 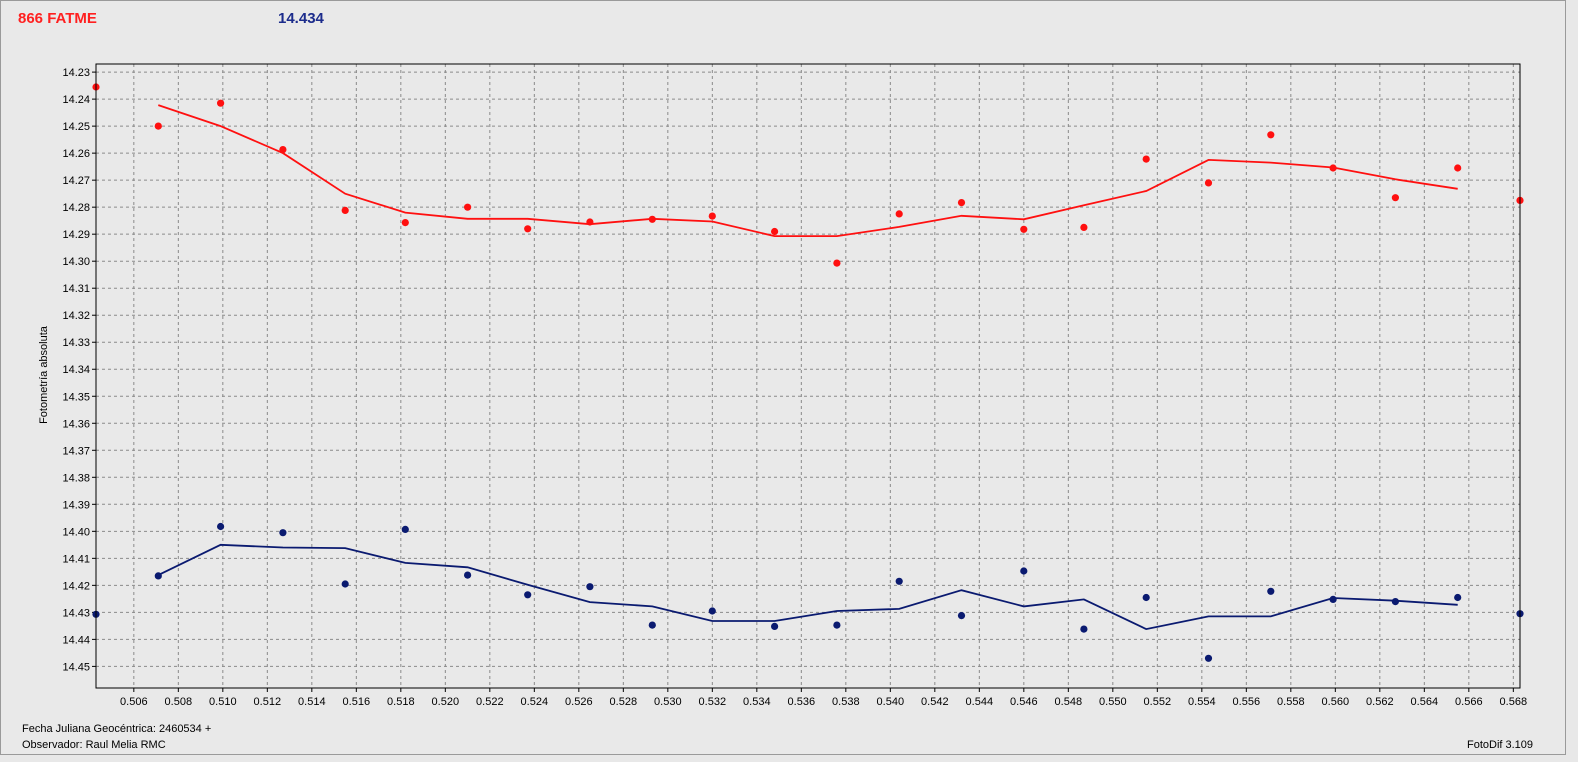 What do you see at coordinates (76, 316) in the screenshot?
I see `y-tick-label: 14.32` at bounding box center [76, 316].